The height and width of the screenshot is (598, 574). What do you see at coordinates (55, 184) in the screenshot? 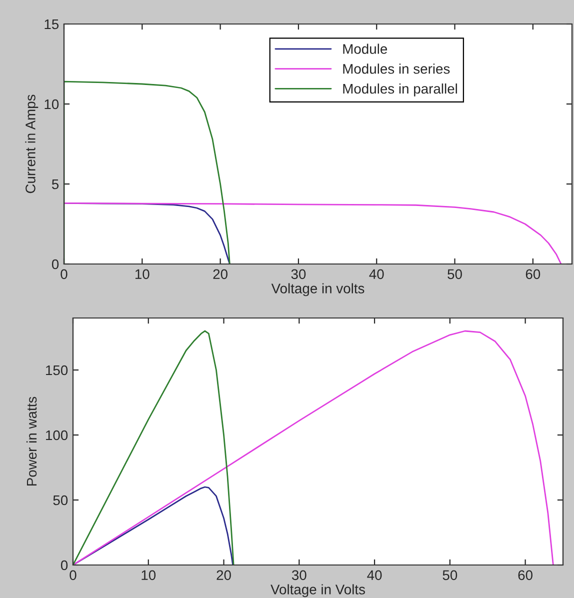
I see `y-tick-label: 5` at bounding box center [55, 184].